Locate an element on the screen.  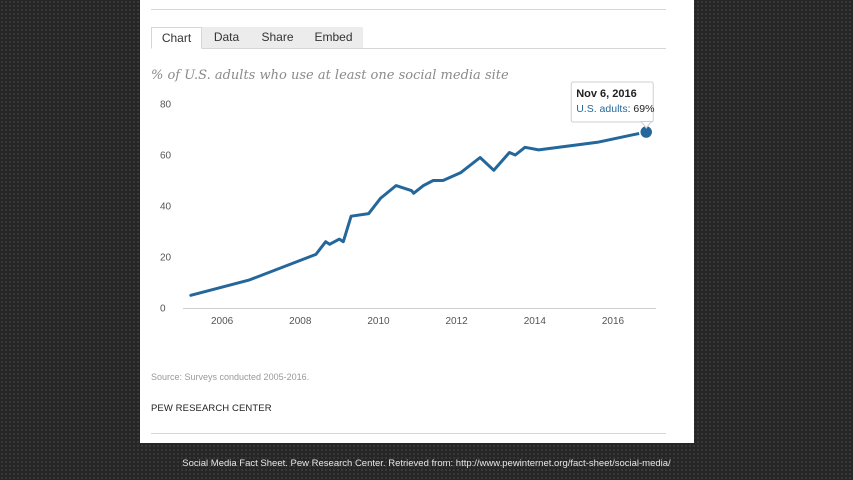
tab-share: Share is located at coordinates (277, 37).